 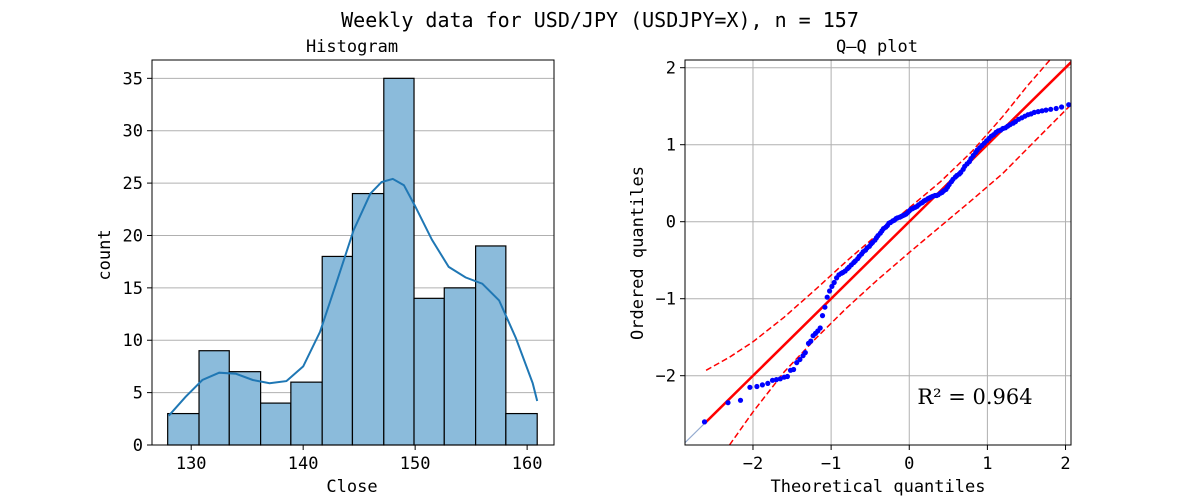 I want to click on histogram-x-label: Close, so click(x=351, y=487).